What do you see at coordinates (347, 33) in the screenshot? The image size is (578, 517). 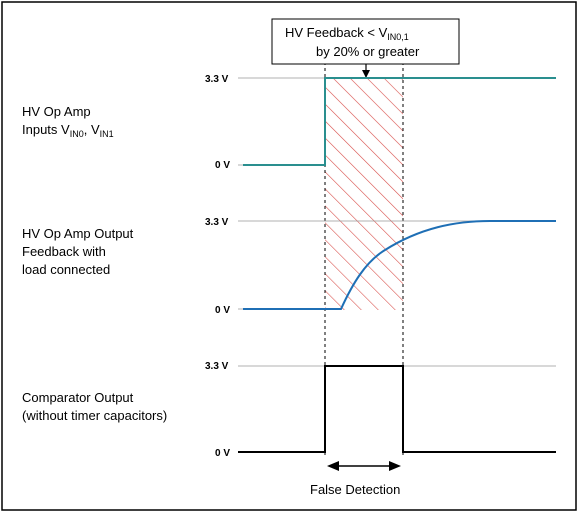 I see `callout-line-1: HV Feedback < VIN0,1` at bounding box center [347, 33].